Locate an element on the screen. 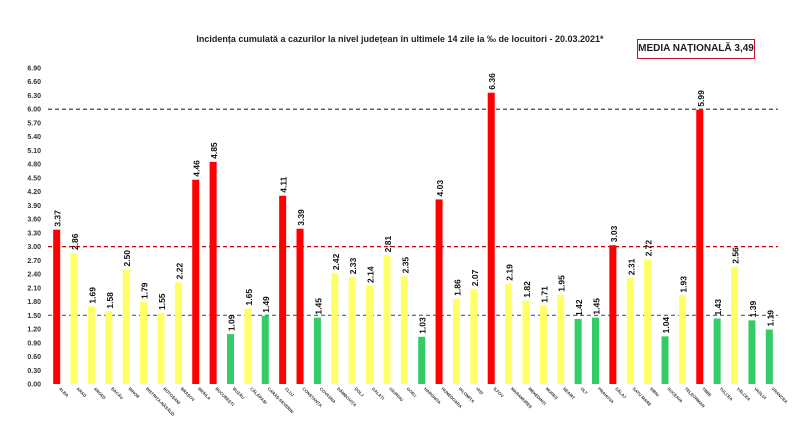  bar-bistrița-năsăud is located at coordinates (144, 343).